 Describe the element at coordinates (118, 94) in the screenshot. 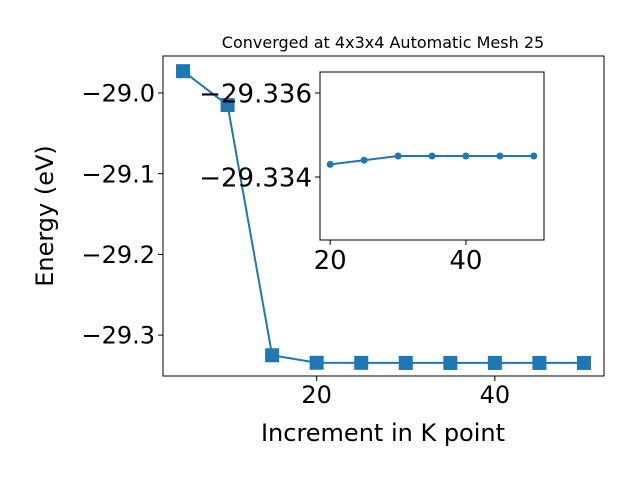

I see `y-tick-label: −29.0` at that location.